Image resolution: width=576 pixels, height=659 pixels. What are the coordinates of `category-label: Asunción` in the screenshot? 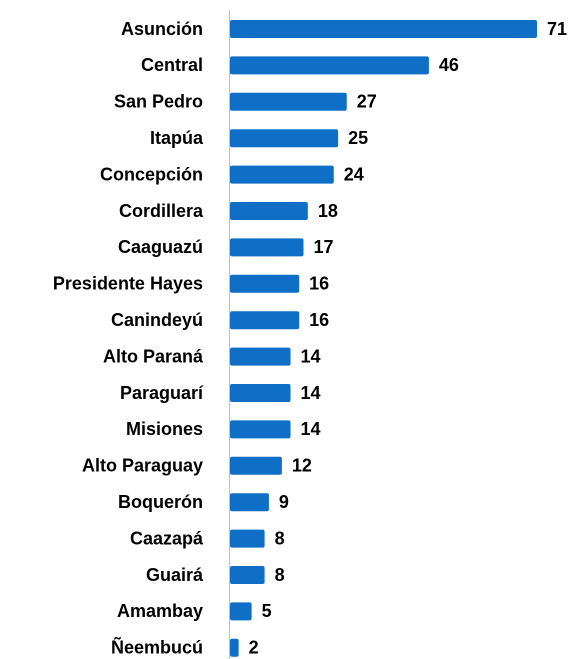 It's located at (162, 29).